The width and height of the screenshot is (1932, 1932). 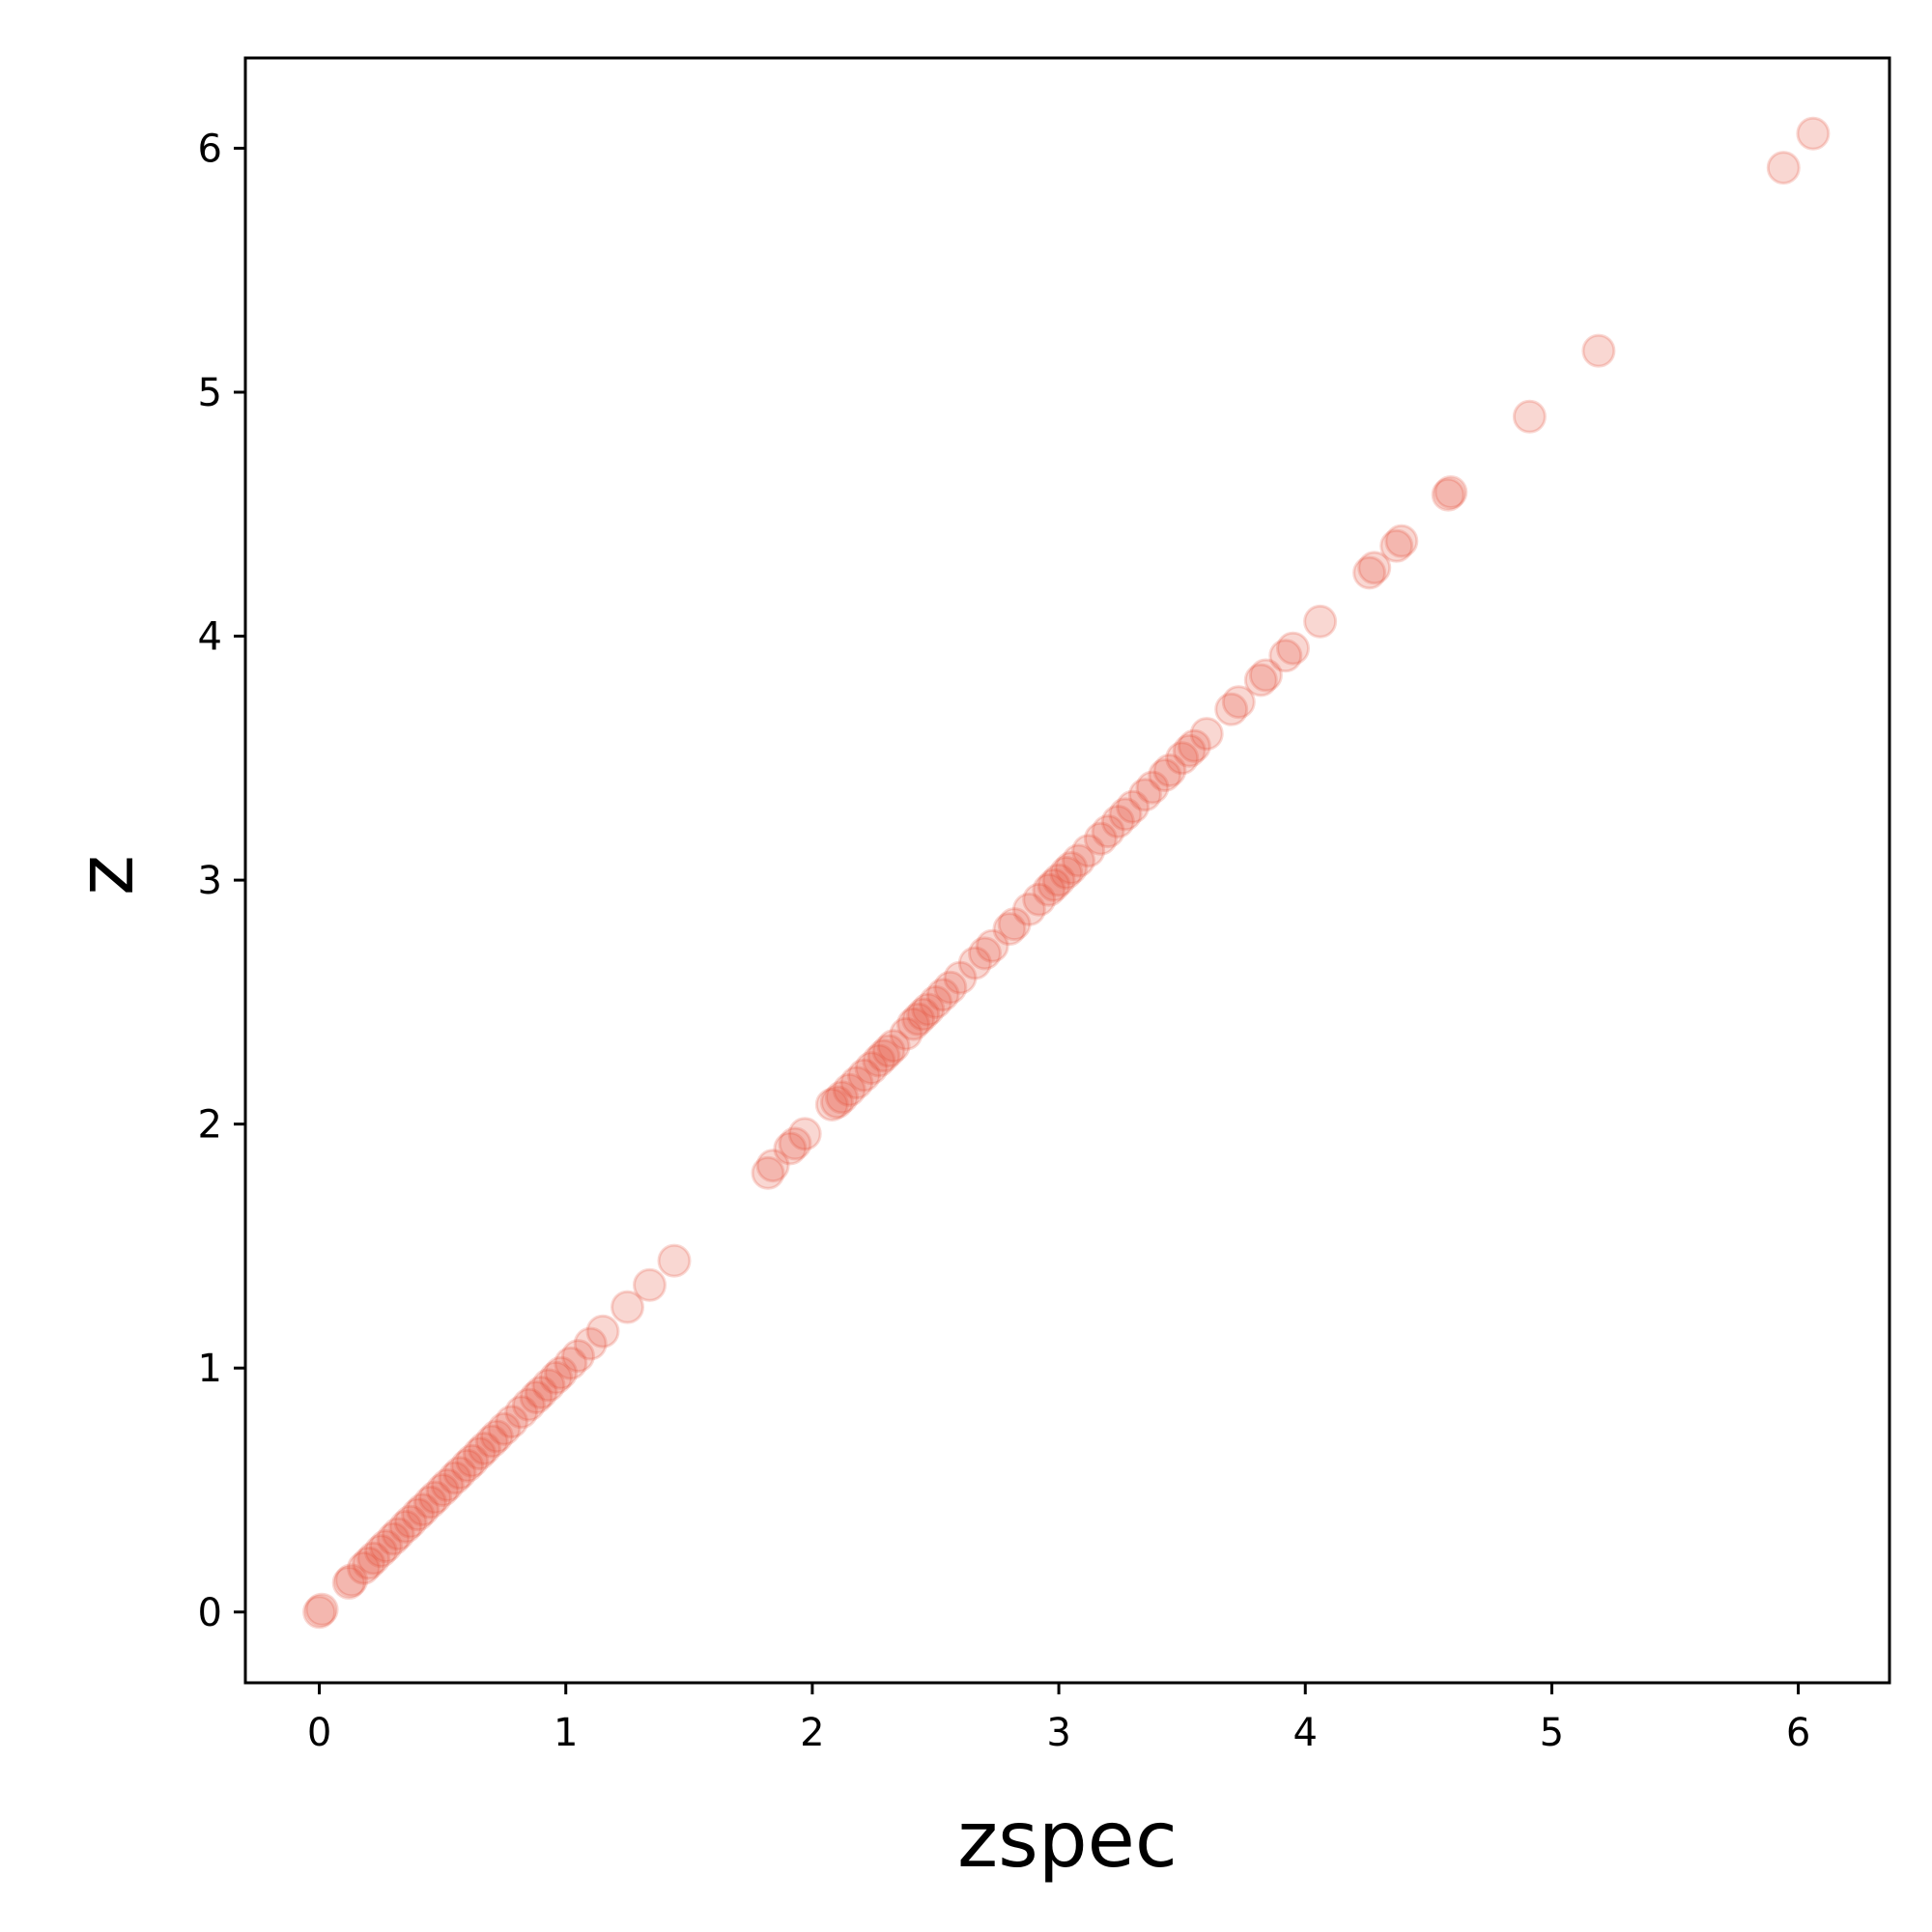 What do you see at coordinates (1552, 1733) in the screenshot?
I see `x-tick-label: 5` at bounding box center [1552, 1733].